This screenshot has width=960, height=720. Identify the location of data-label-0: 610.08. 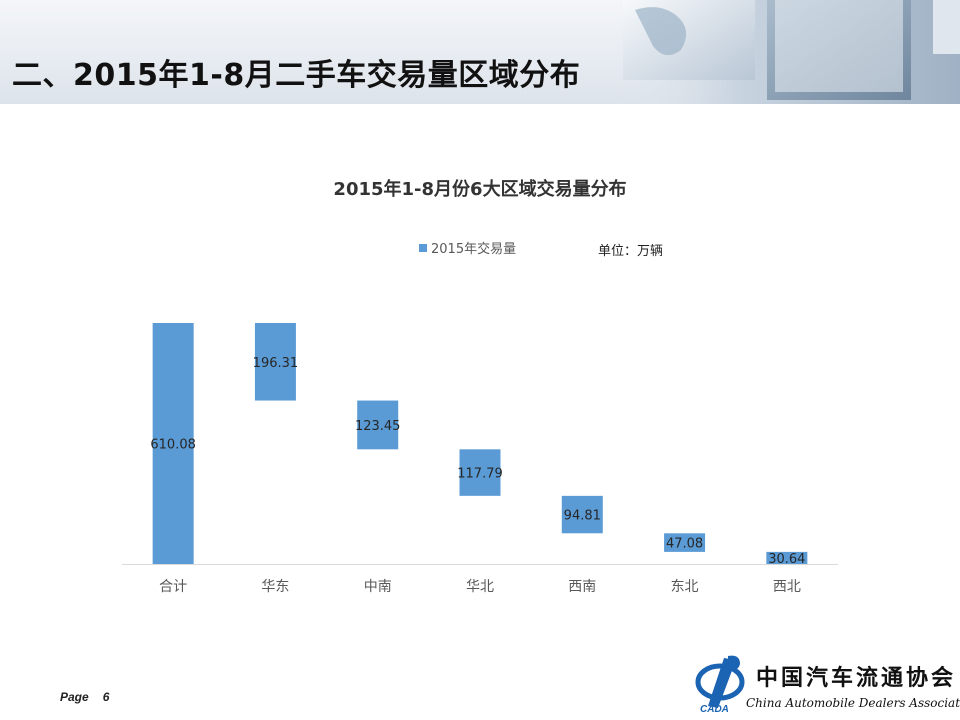
(173, 445).